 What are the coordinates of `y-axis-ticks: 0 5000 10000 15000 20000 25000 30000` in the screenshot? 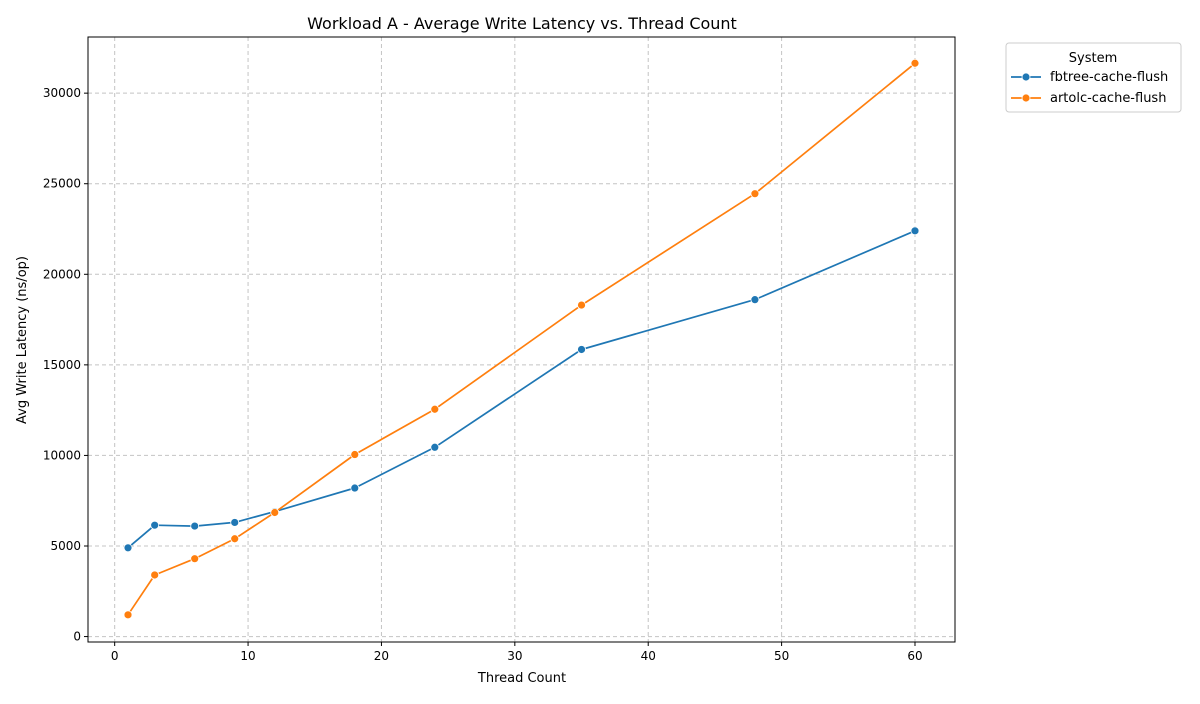 It's located at (65, 365).